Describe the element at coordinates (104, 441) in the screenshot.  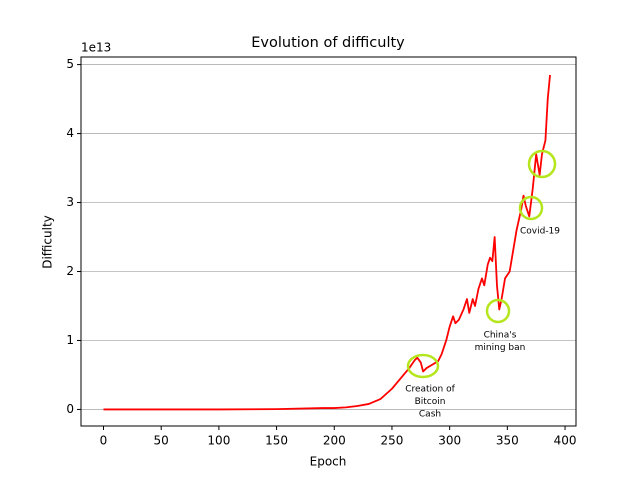
I see `x-tick-label: 0` at that location.